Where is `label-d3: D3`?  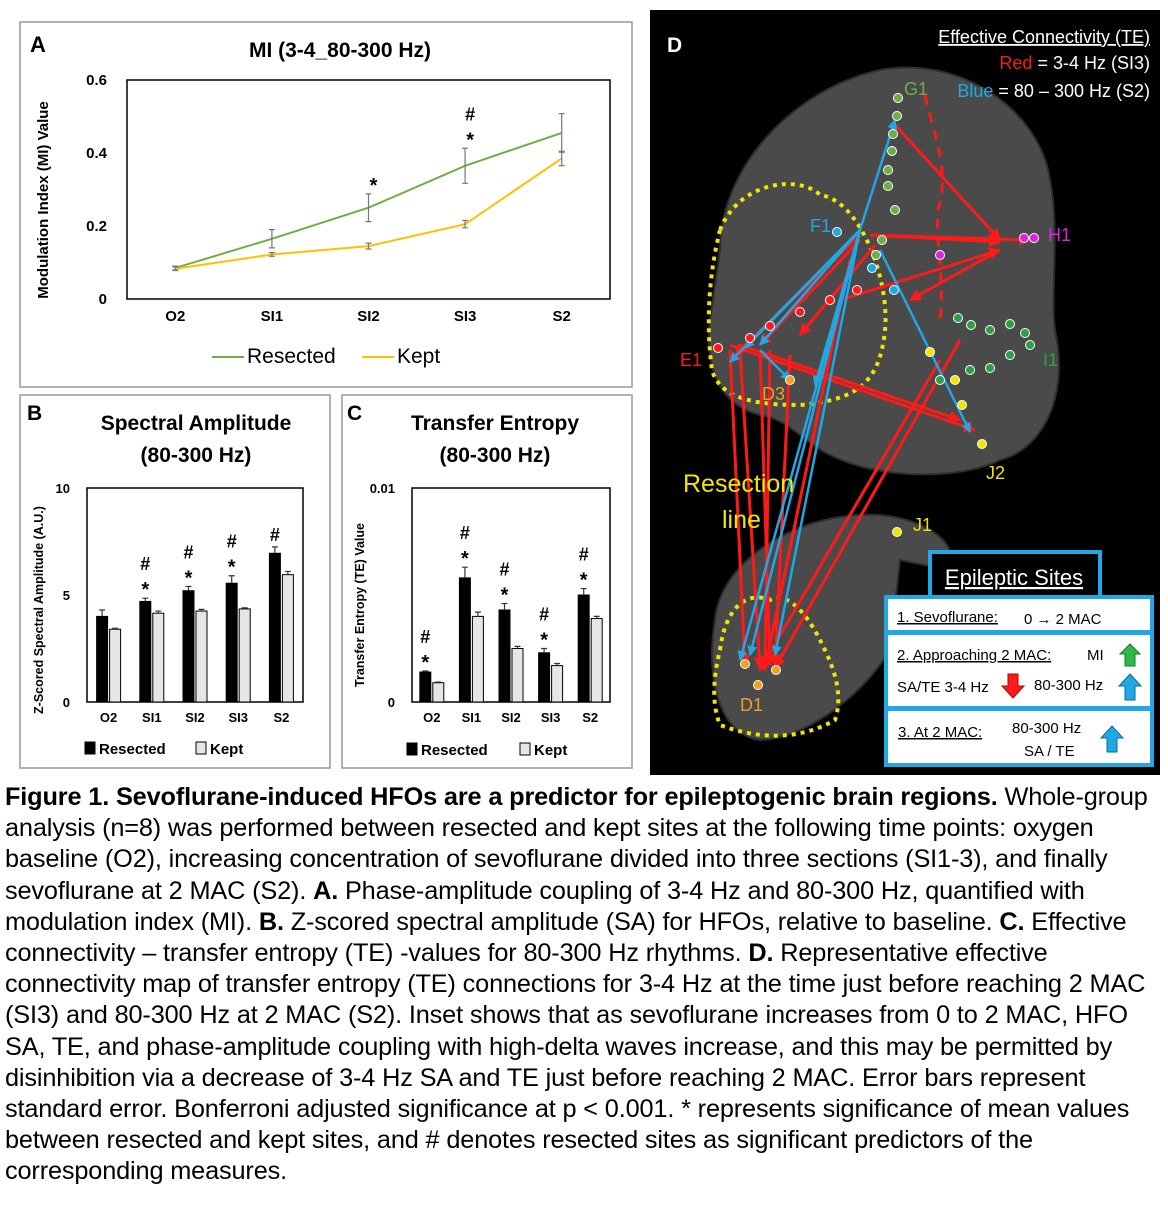 label-d3: D3 is located at coordinates (773, 394).